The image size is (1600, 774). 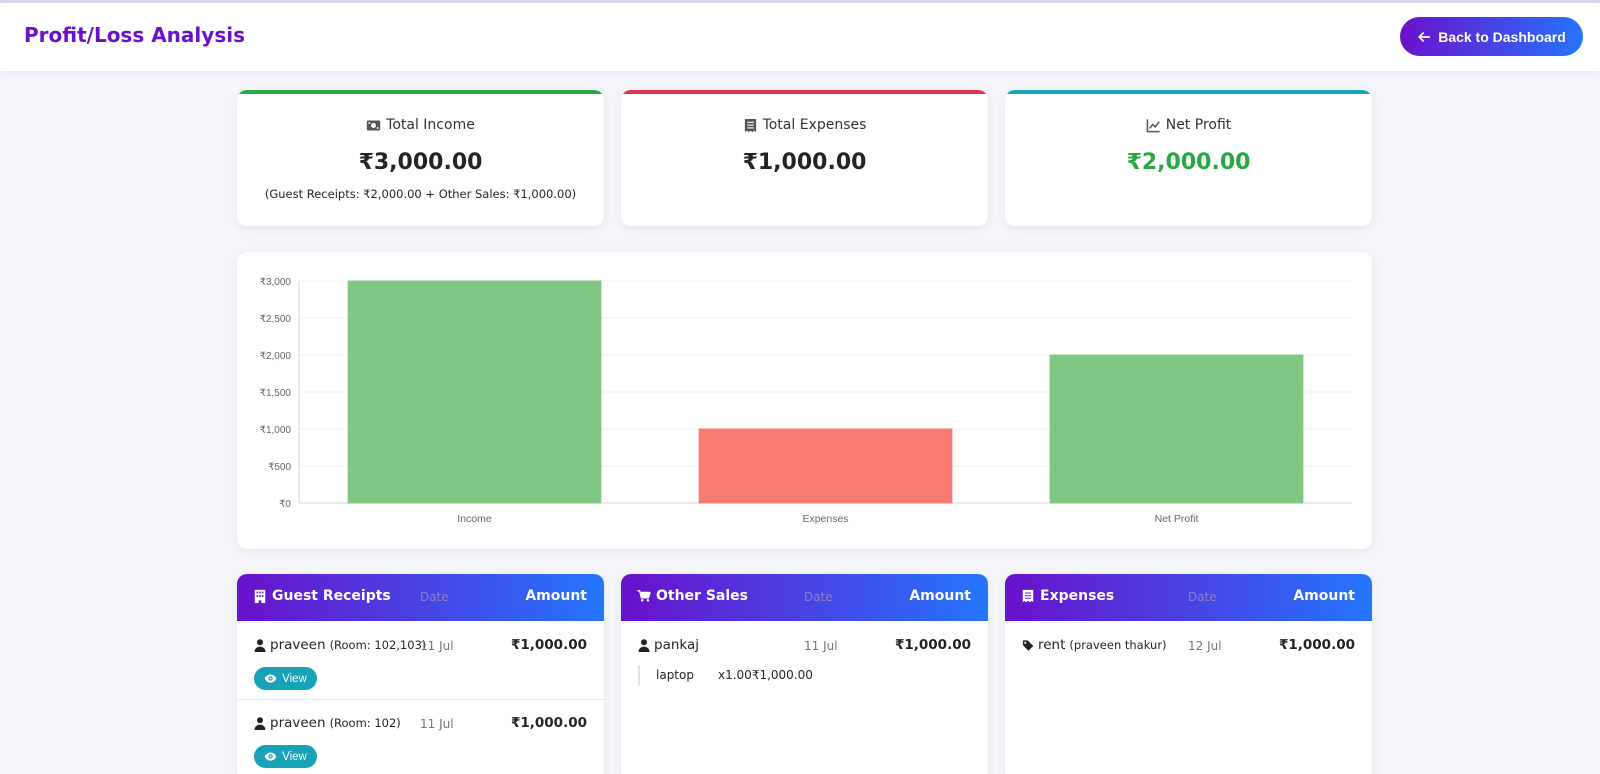 I want to click on other-sales-header: Other Sales Date Amount, so click(x=804, y=597).